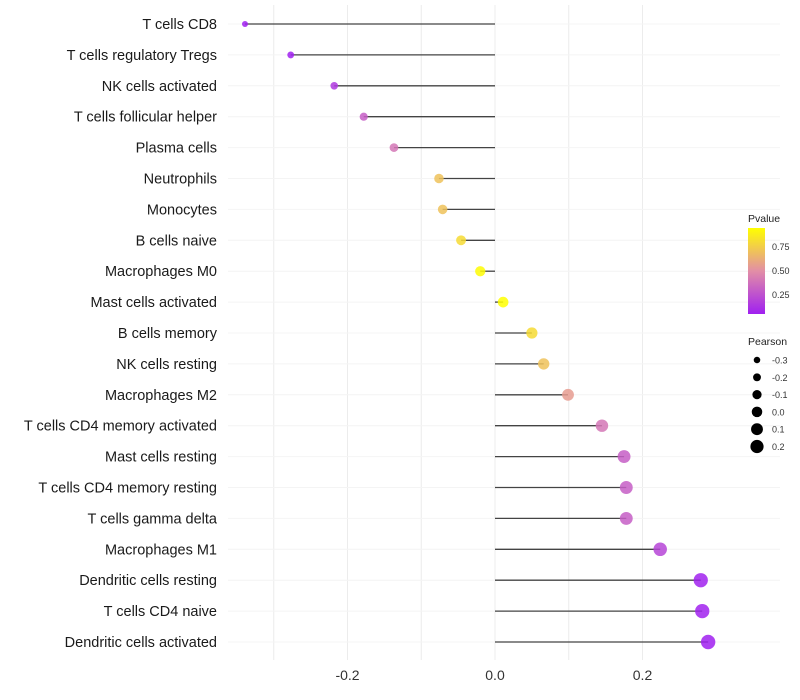  What do you see at coordinates (778, 447) in the screenshot?
I see `size-legend-label: 0.2` at bounding box center [778, 447].